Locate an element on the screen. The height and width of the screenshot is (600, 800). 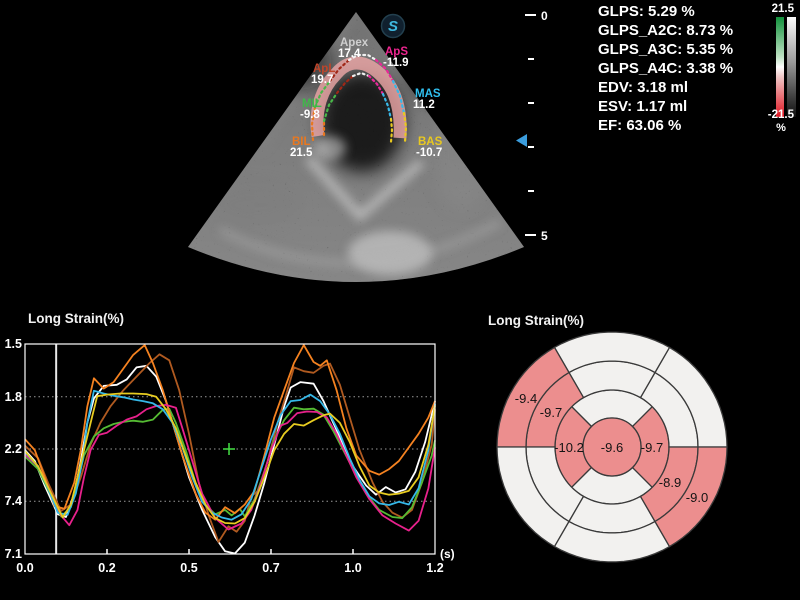
bullseye-segment-value: -10.2 is located at coordinates (569, 447).